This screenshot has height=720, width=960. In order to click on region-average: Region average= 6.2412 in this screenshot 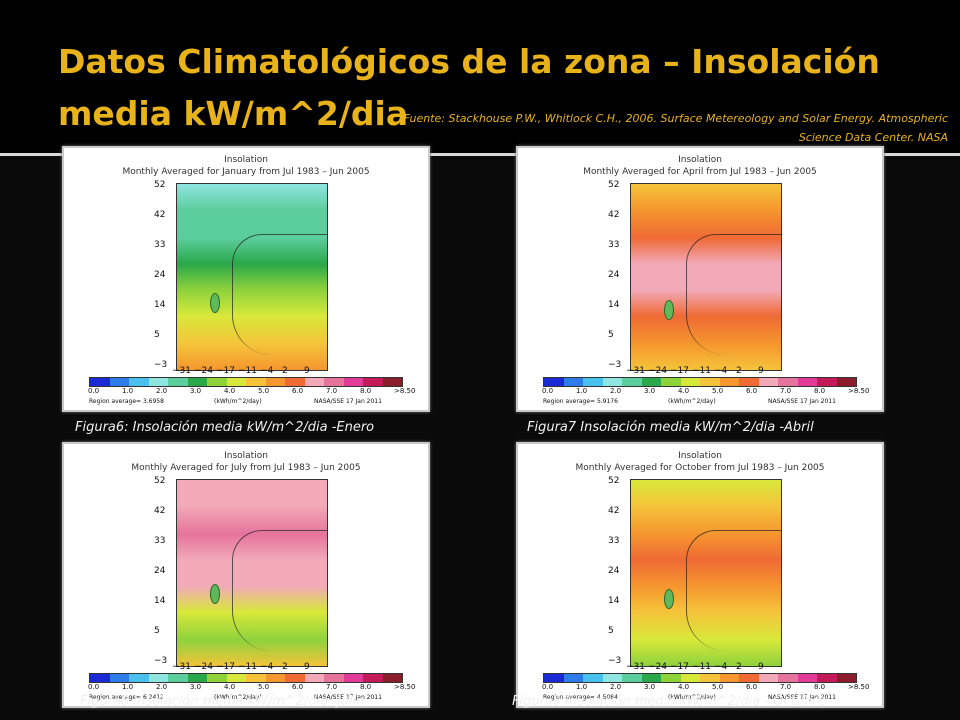, I will do `click(126, 697)`.